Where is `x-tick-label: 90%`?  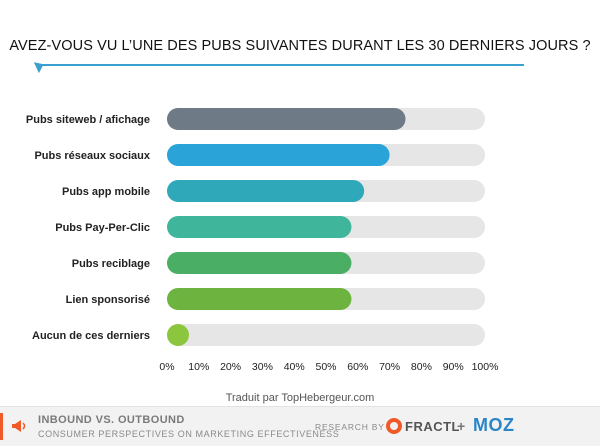
x-tick-label: 90% is located at coordinates (453, 367).